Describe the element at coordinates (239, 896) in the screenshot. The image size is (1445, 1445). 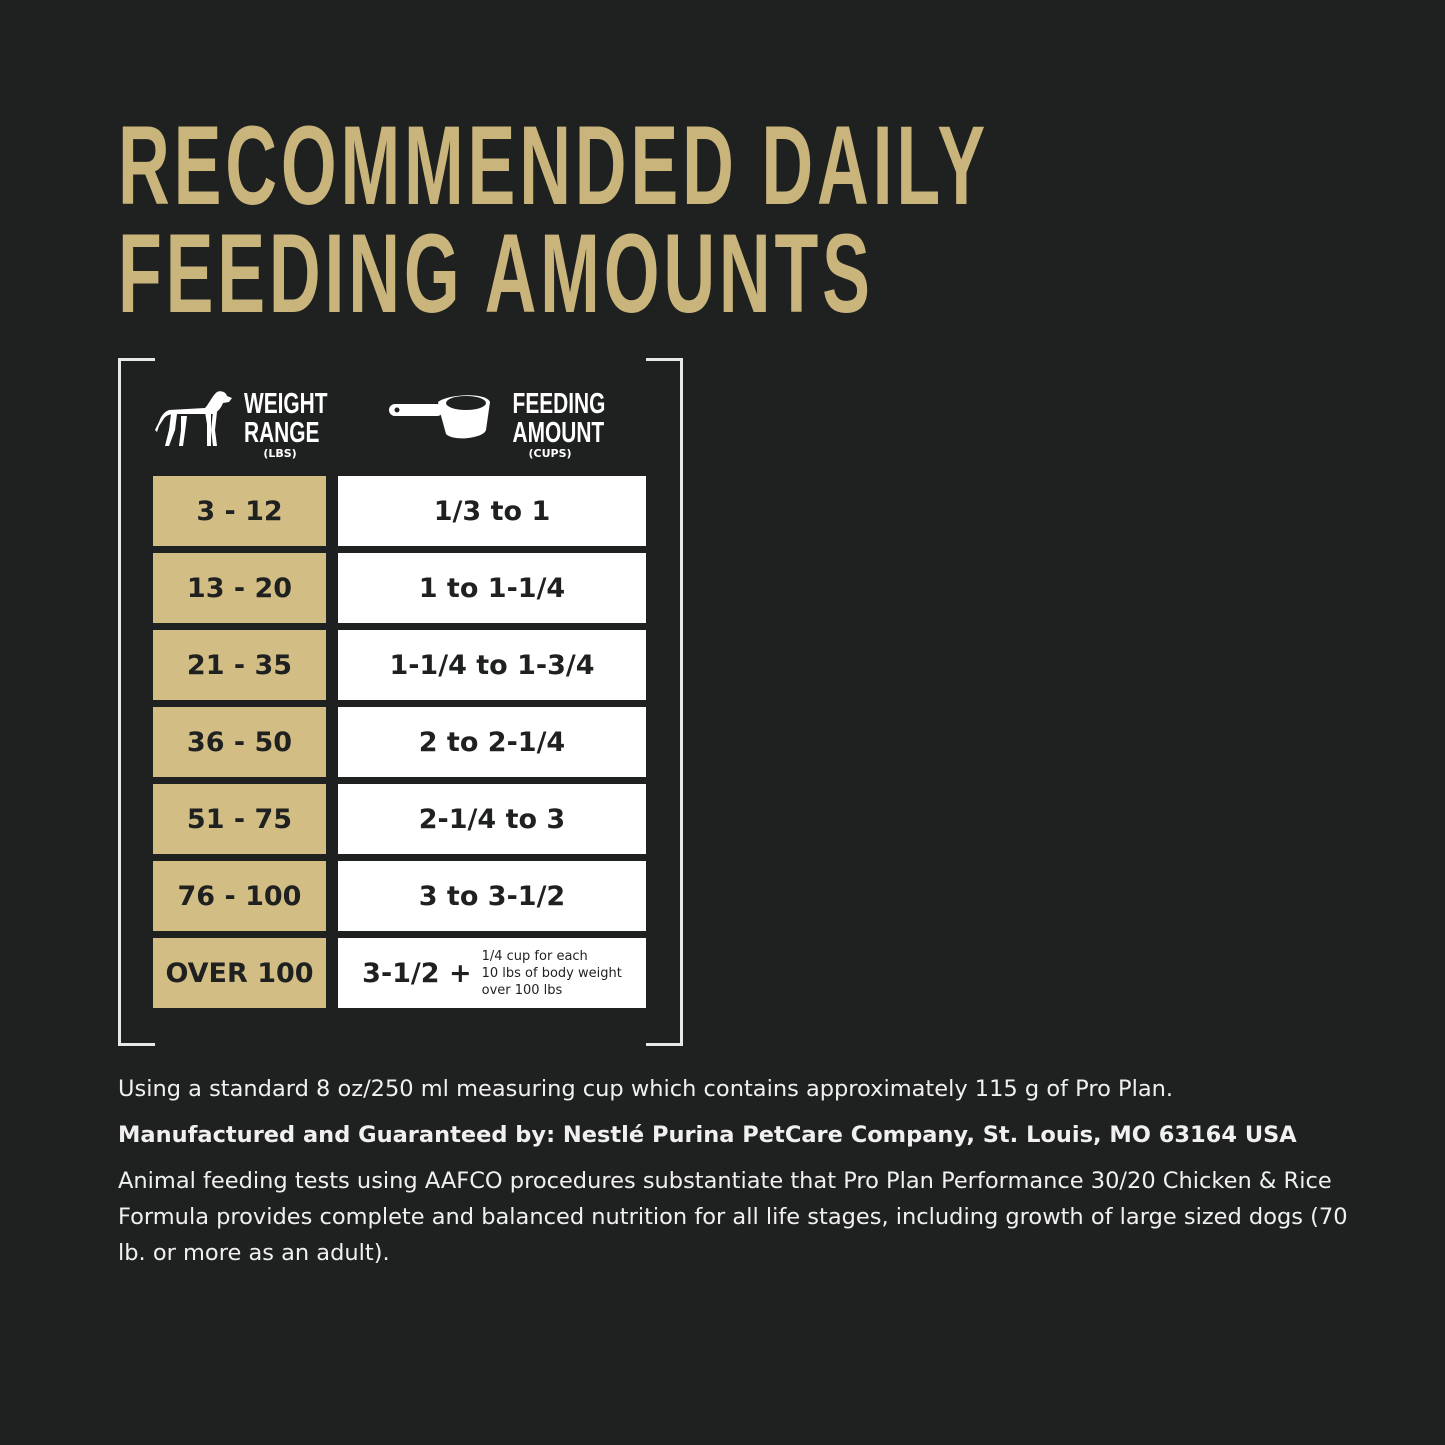
I see `weight-cell: 76 - 100` at that location.